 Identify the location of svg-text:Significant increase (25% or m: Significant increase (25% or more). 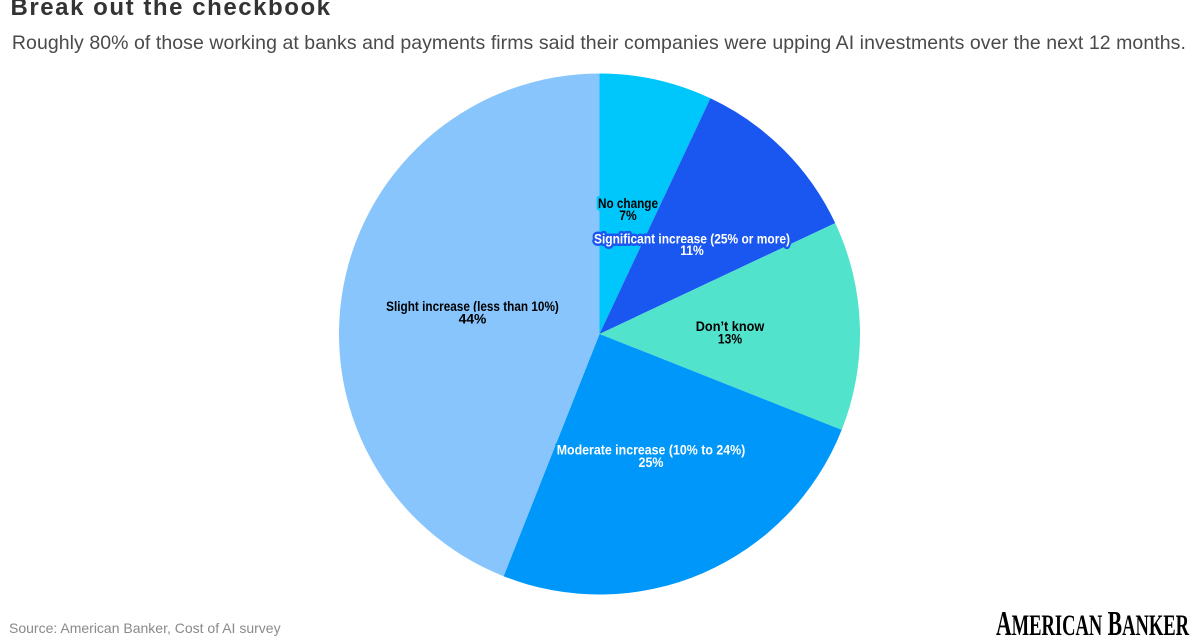
(692, 239).